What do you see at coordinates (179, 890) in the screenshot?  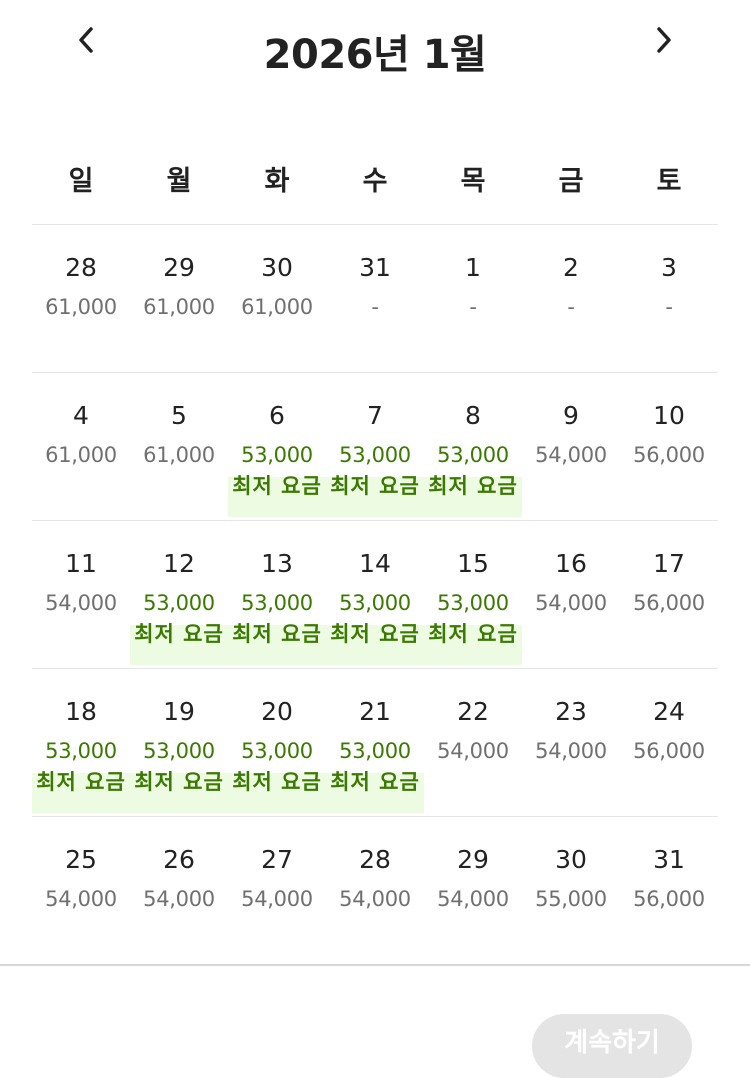 I see `calendar-day-cell: 26 54,000` at bounding box center [179, 890].